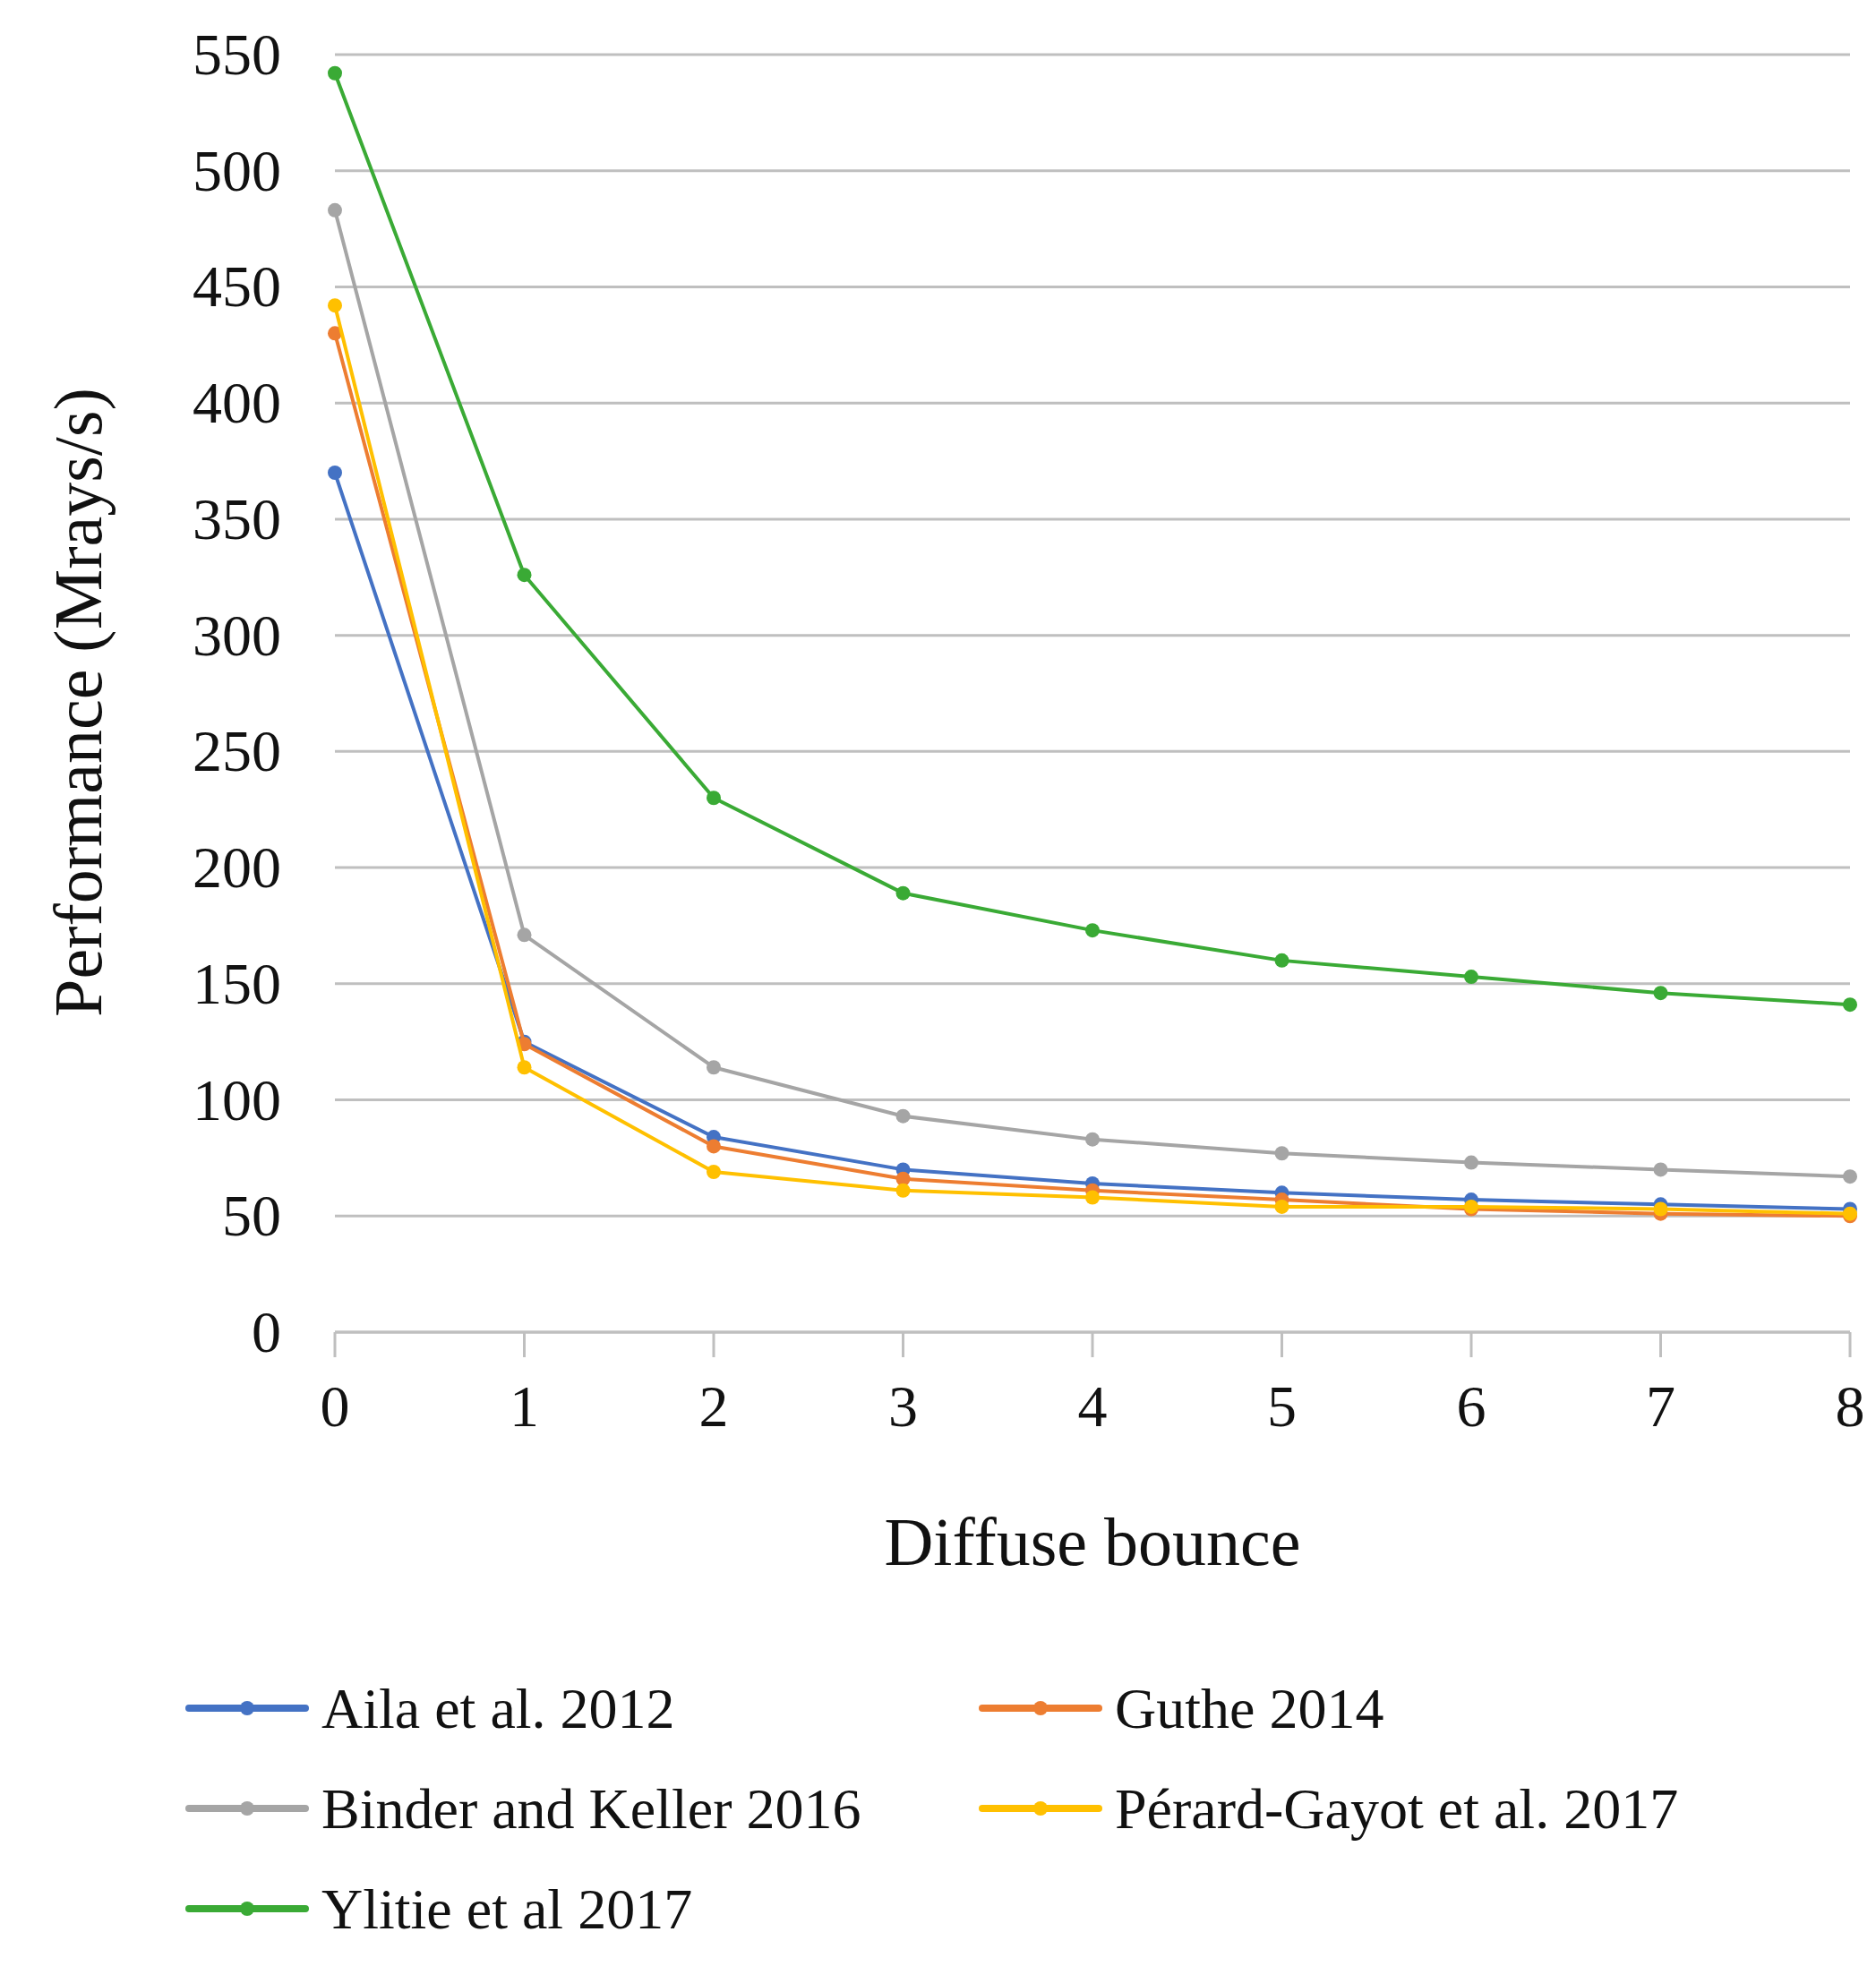 The height and width of the screenshot is (1966, 1876). What do you see at coordinates (237, 635) in the screenshot?
I see `y-tick-label: 300` at bounding box center [237, 635].